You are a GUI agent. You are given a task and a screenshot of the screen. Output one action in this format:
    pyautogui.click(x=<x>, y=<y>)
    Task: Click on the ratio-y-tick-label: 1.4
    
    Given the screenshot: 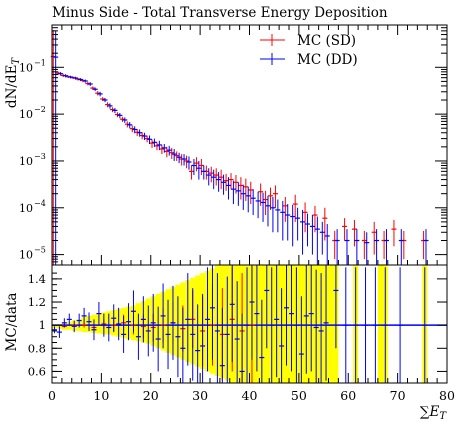 What is the action you would take?
    pyautogui.click(x=37, y=279)
    